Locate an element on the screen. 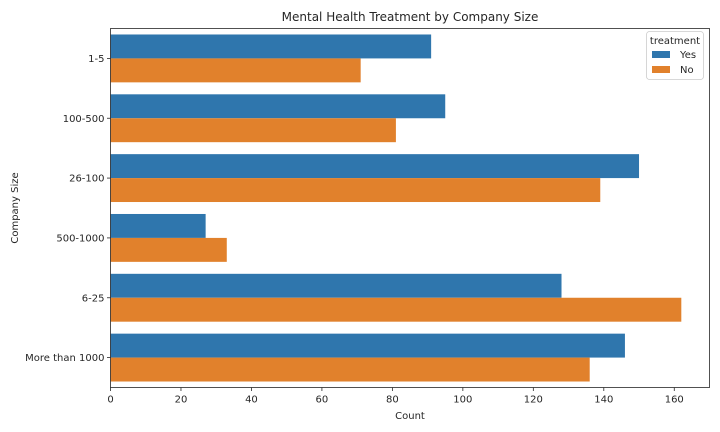 The width and height of the screenshot is (720, 432). legend-swatch-no is located at coordinates (661, 69).